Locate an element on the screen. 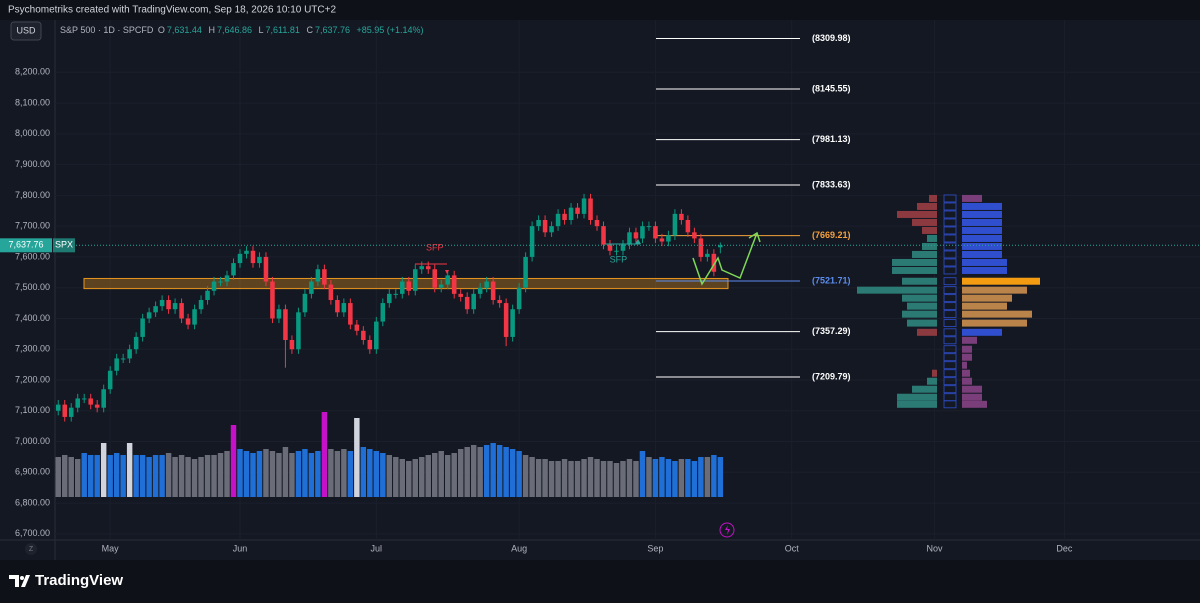 Image resolution: width=1200 pixels, height=603 pixels. currency-button is located at coordinates (26, 31).